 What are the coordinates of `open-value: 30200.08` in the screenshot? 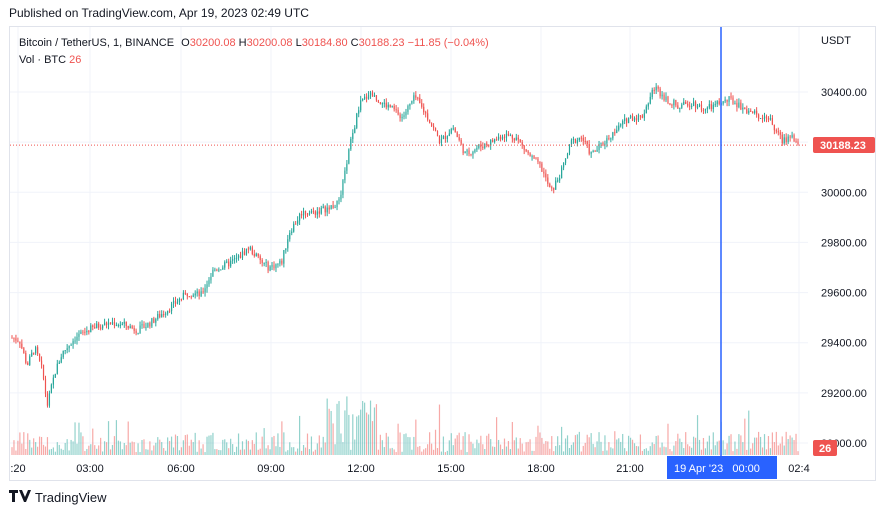 It's located at (212, 43).